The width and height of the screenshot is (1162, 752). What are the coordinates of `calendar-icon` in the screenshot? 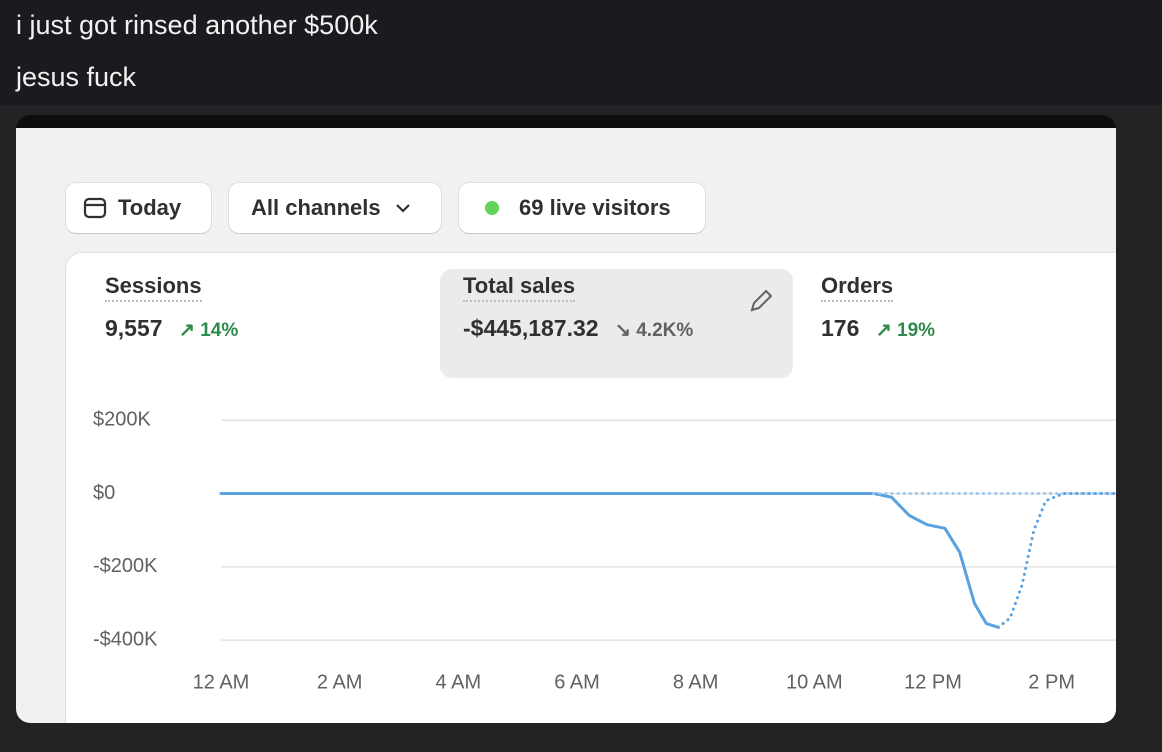 It's located at (95, 208).